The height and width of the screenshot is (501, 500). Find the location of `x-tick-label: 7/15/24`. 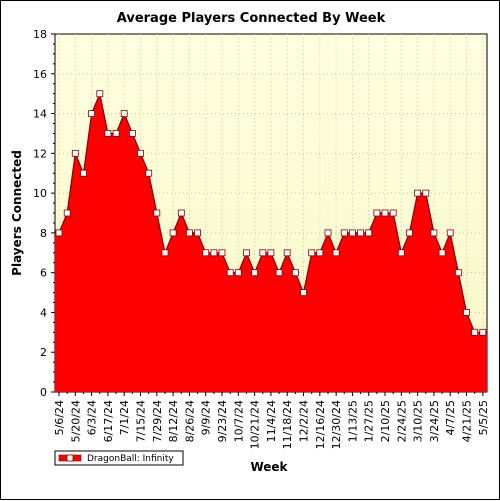

x-tick-label: 7/15/24 is located at coordinates (141, 421).